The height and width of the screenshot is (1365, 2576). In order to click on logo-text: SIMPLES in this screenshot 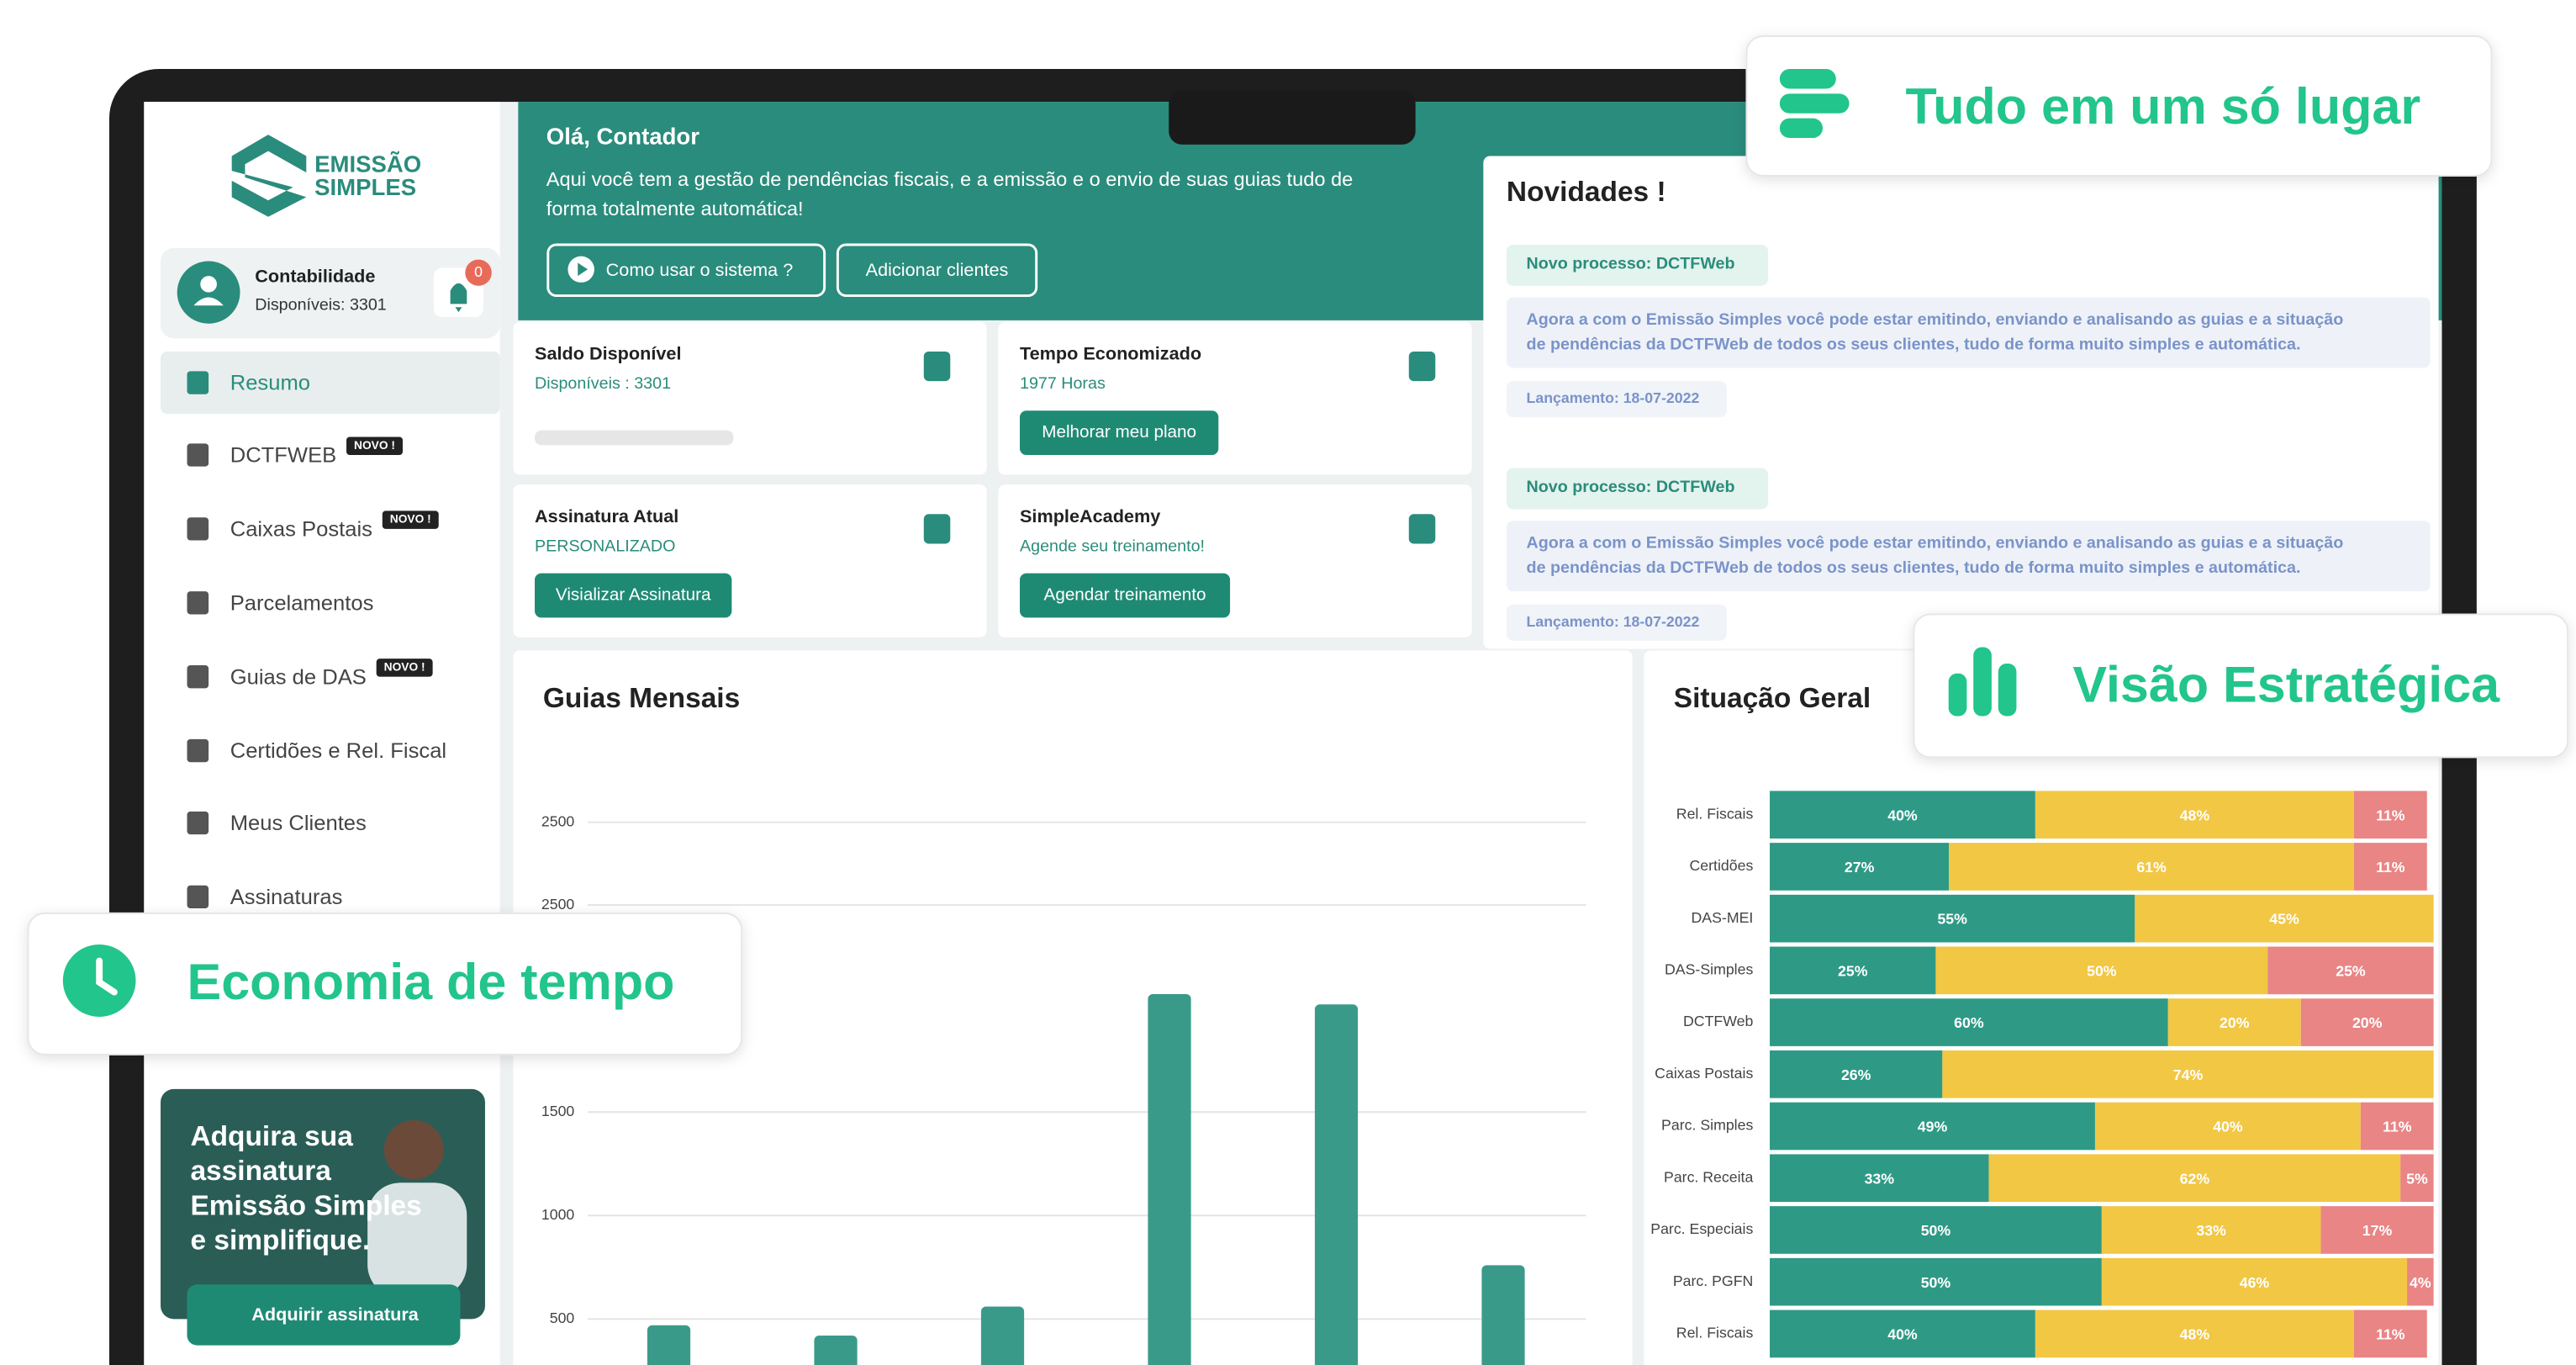, I will do `click(365, 187)`.